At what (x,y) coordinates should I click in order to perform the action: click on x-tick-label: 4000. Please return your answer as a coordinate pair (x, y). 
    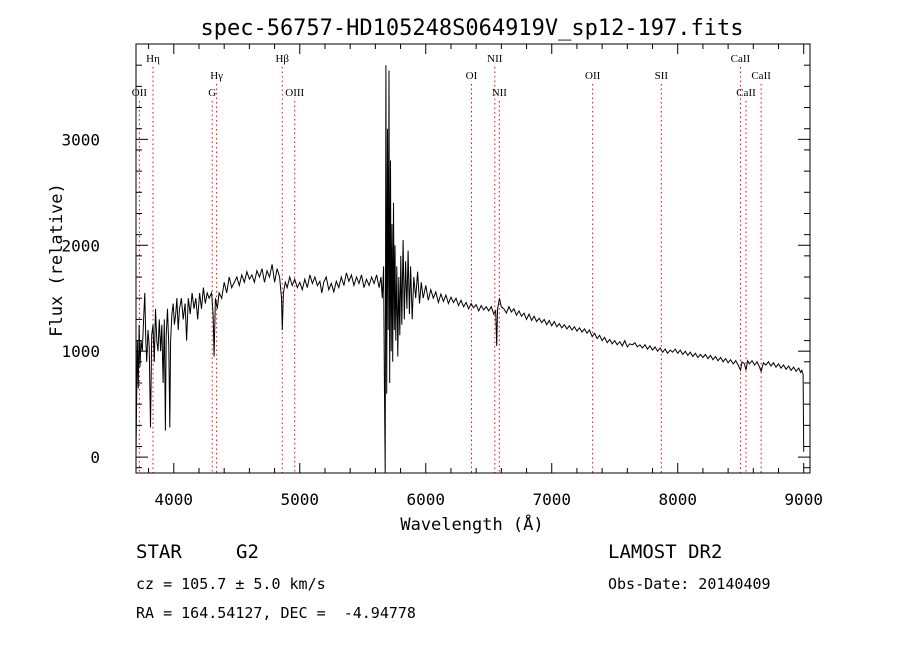
    Looking at the image, I should click on (174, 499).